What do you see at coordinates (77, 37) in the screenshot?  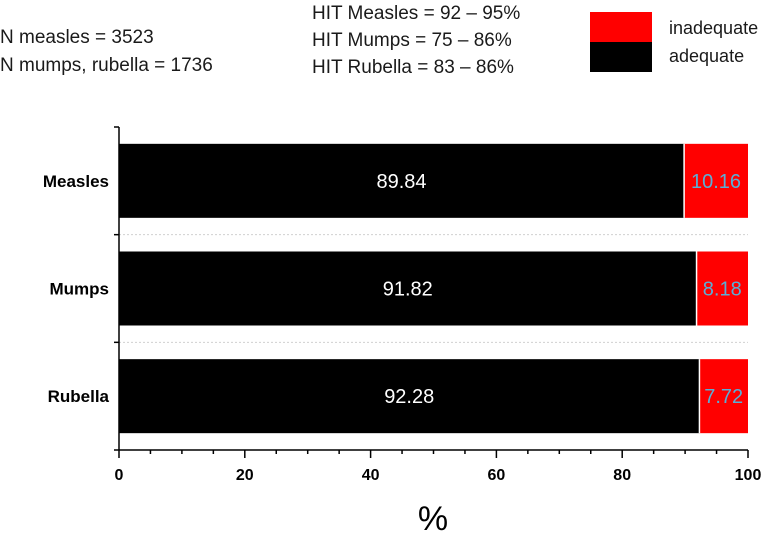 I see `note-n-measles: N measles = 3523` at bounding box center [77, 37].